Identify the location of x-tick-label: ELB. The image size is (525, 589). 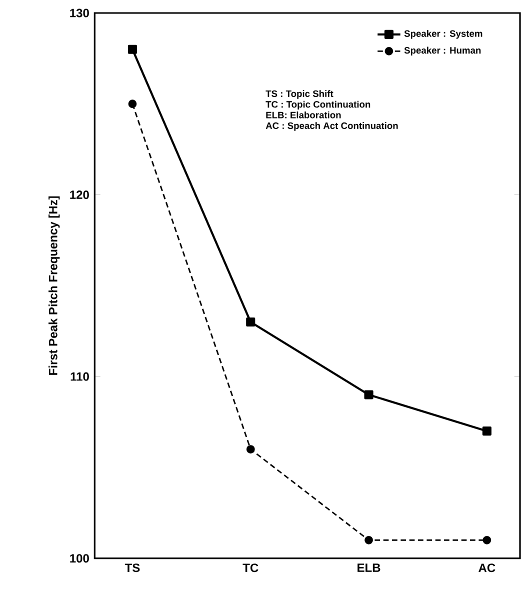
(369, 568).